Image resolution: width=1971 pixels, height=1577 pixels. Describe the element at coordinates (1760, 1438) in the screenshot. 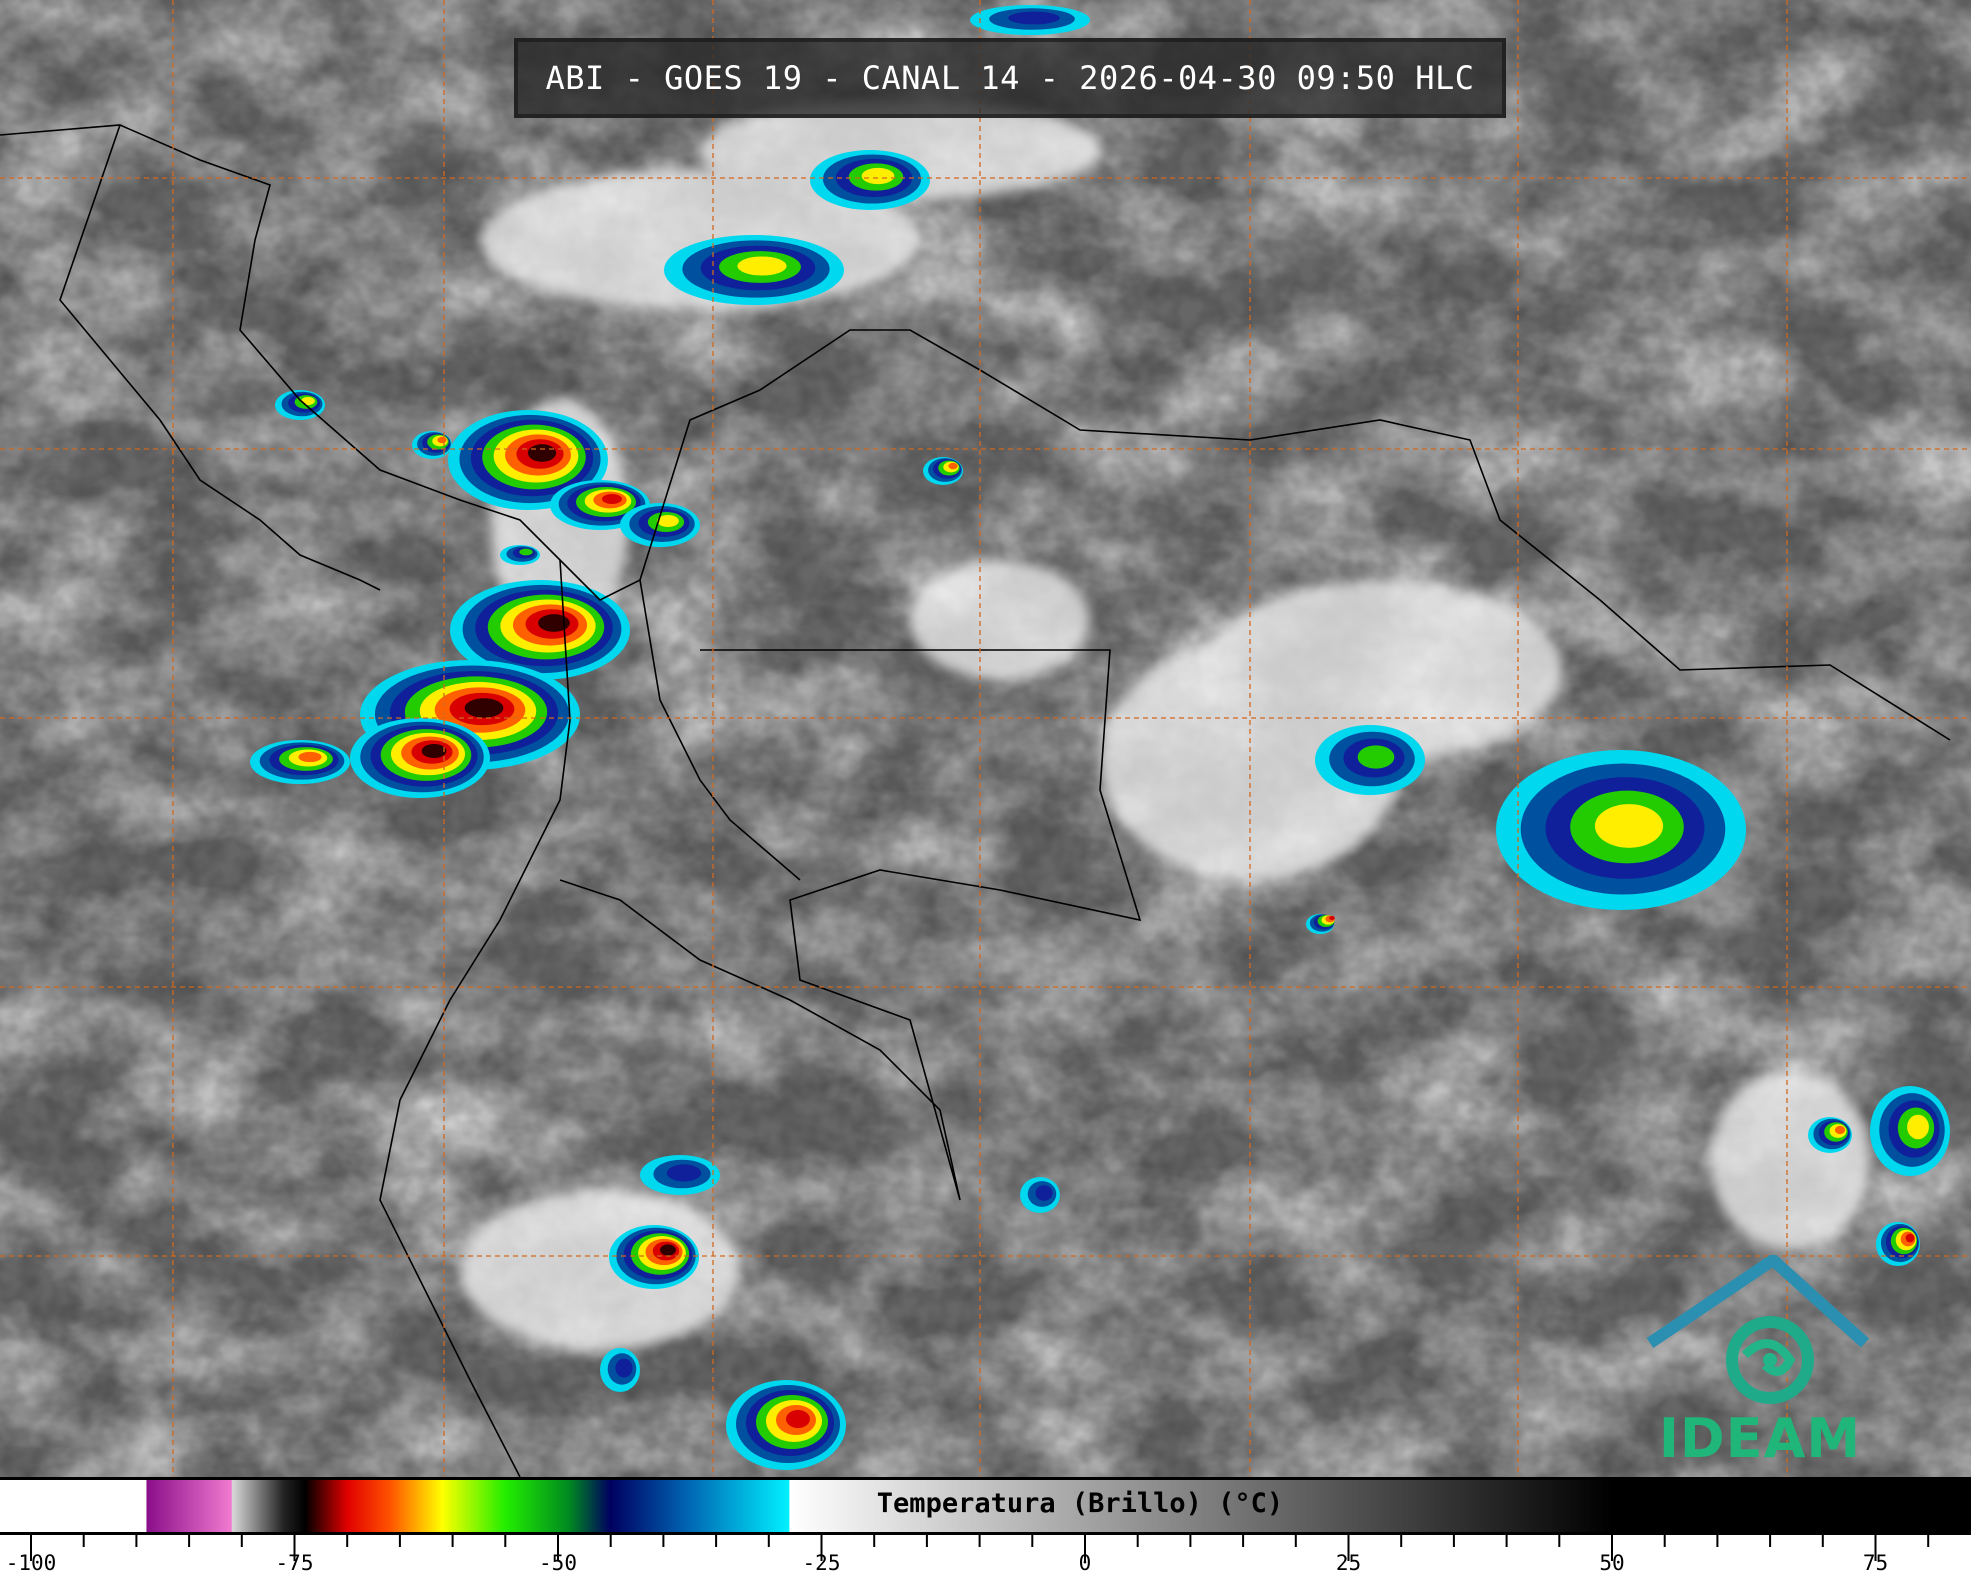

I see `logo-text: IDEAM` at that location.